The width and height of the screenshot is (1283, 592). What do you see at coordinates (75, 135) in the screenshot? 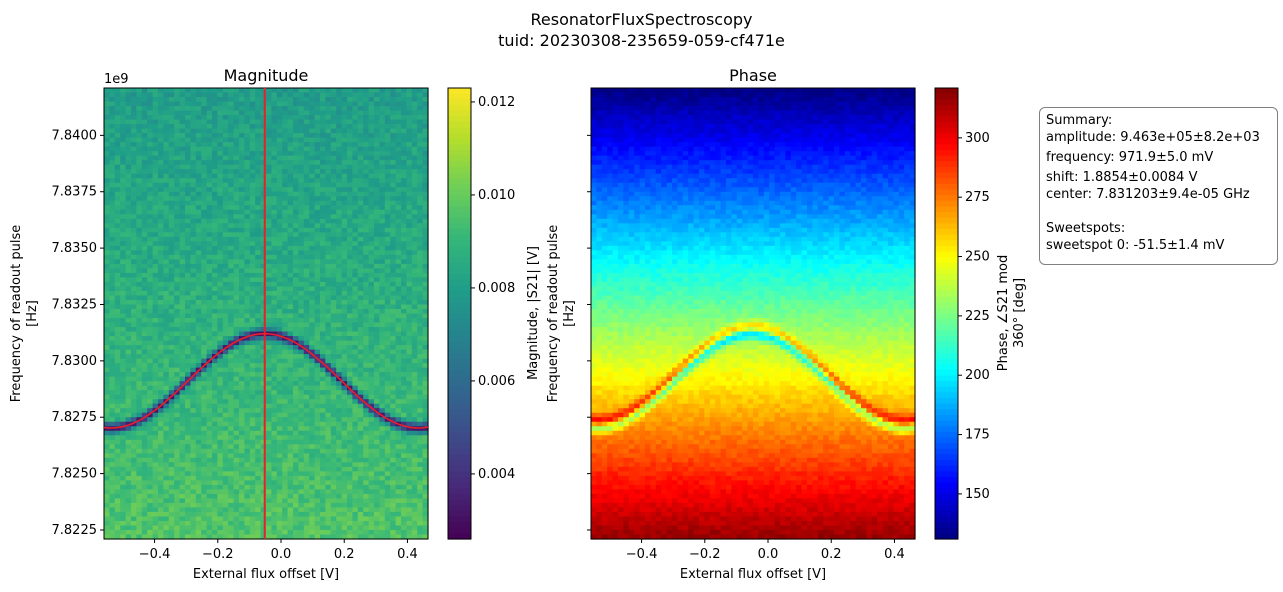
I see `y-tick-label: 7.8400` at bounding box center [75, 135].